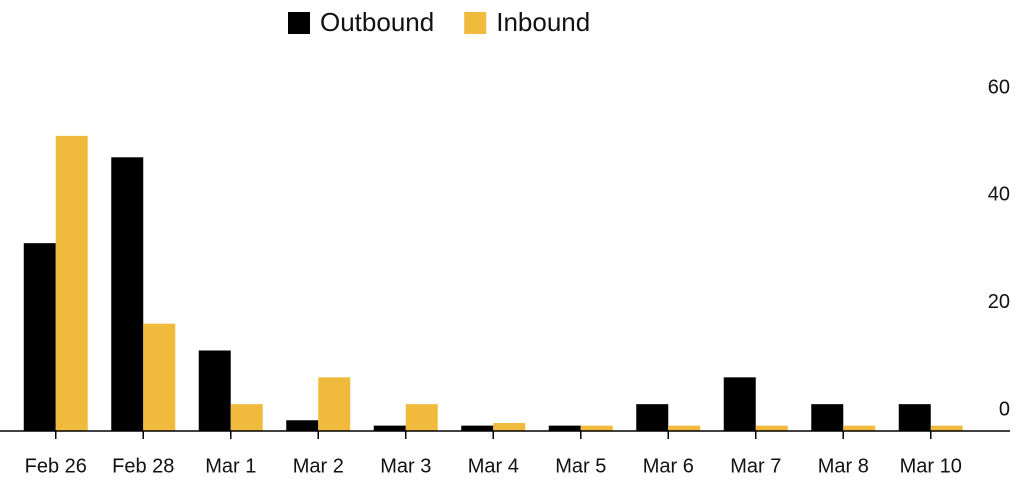 The height and width of the screenshot is (489, 1024). Describe the element at coordinates (668, 466) in the screenshot. I see `x-tick-label: Mar 6` at that location.